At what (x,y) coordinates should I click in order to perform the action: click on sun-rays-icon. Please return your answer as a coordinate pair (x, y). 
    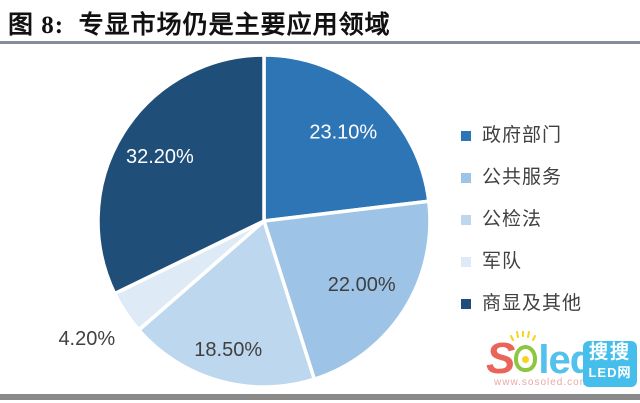
    Looking at the image, I should click on (523, 336).